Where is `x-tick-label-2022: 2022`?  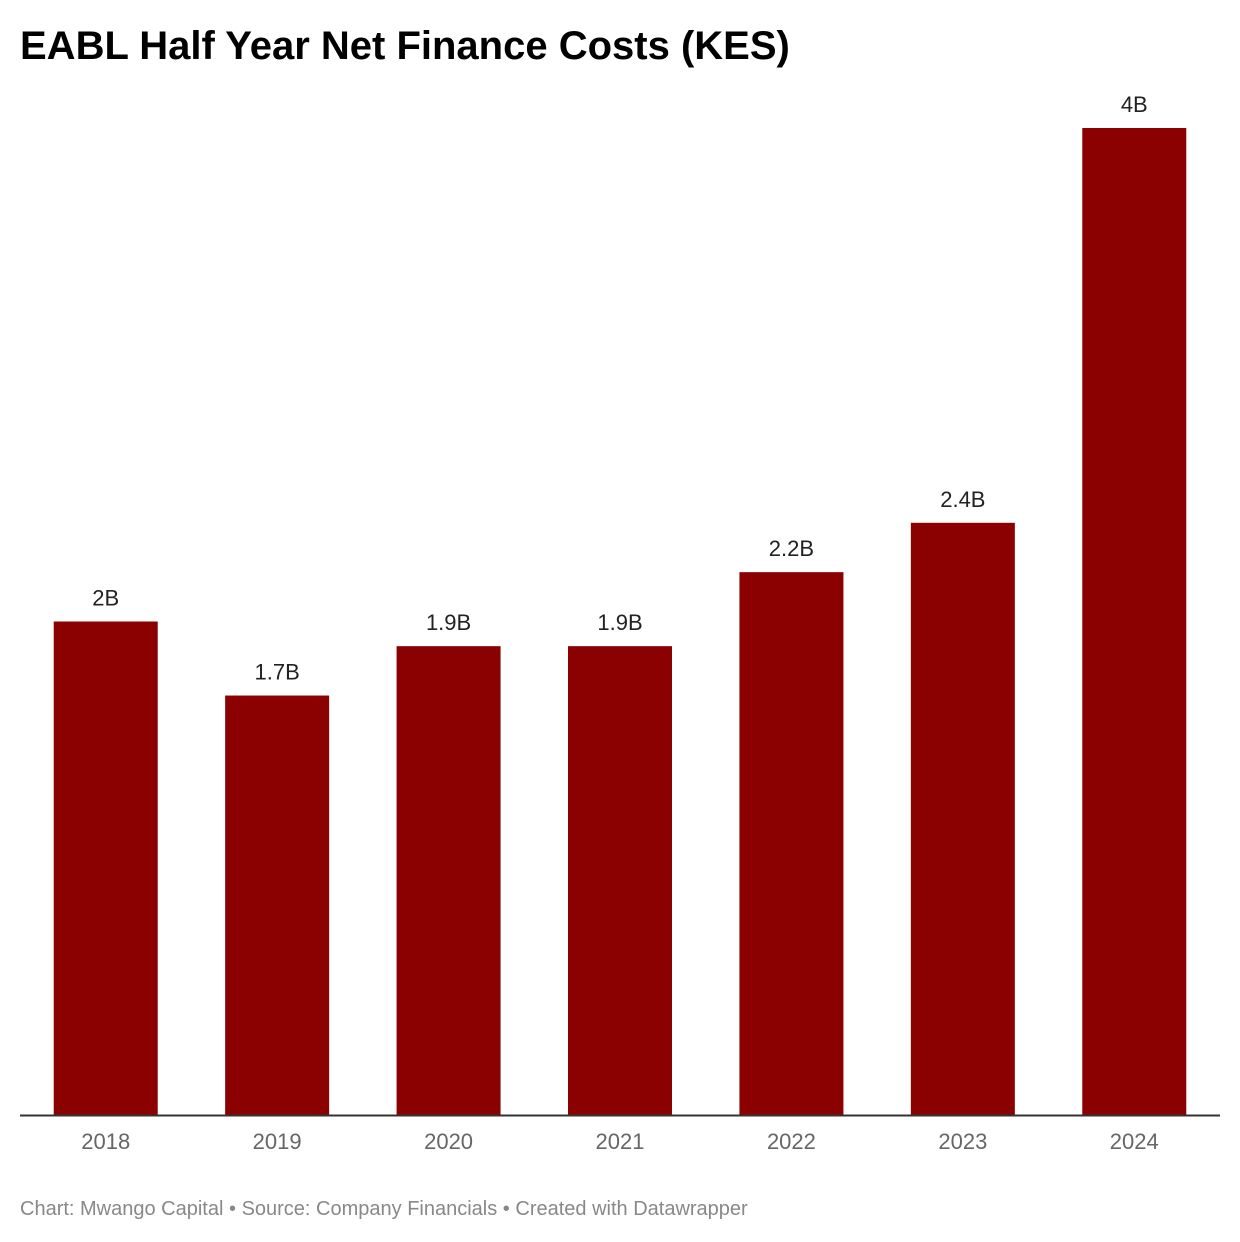
x-tick-label-2022: 2022 is located at coordinates (791, 1141).